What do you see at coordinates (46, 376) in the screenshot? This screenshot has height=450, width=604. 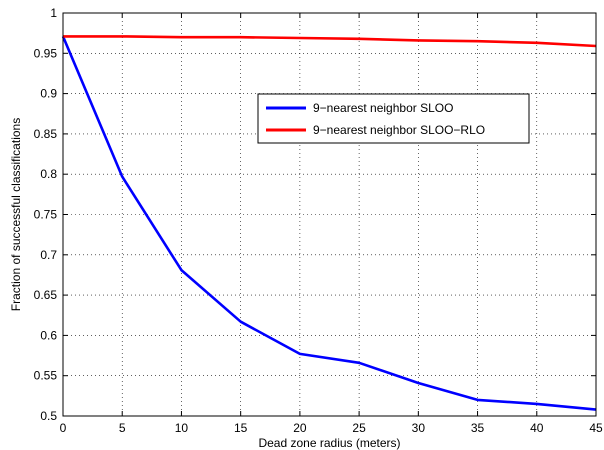 I see `y-tick-label: 0.55` at bounding box center [46, 376].